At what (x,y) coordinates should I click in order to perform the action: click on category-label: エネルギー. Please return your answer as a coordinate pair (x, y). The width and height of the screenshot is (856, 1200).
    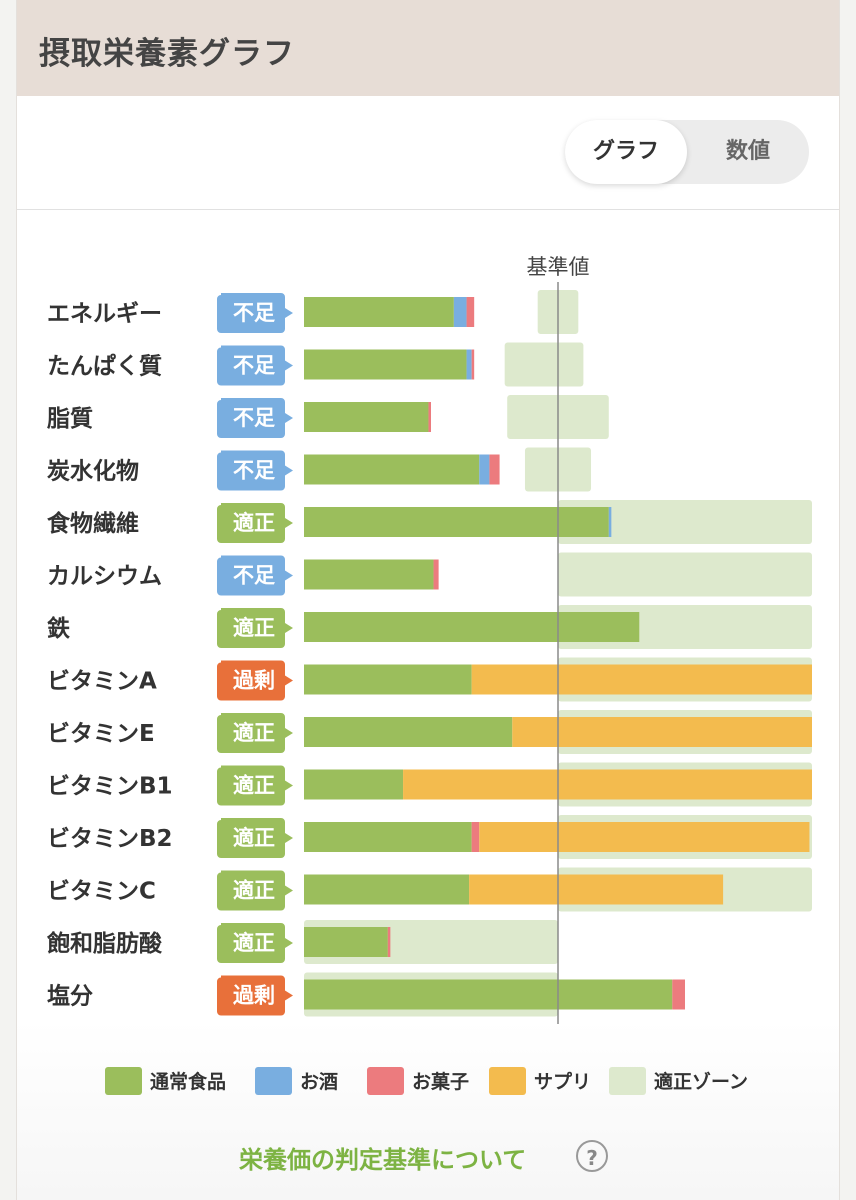
    Looking at the image, I should click on (104, 314).